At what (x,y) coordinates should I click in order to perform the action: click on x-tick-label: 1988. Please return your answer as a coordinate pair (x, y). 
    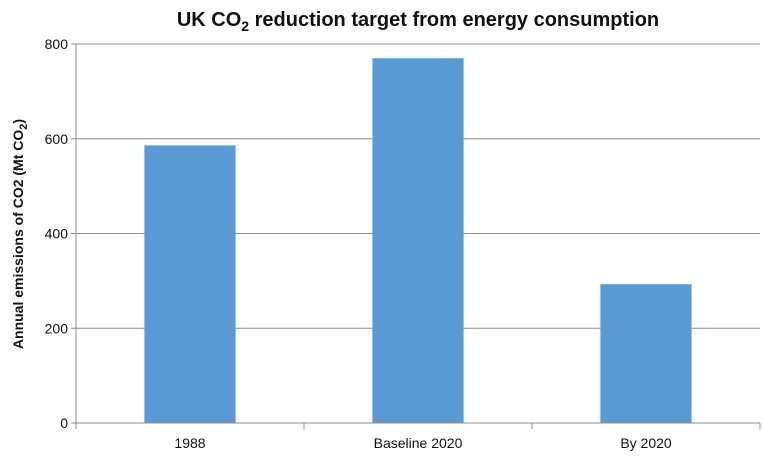
    Looking at the image, I should click on (189, 443).